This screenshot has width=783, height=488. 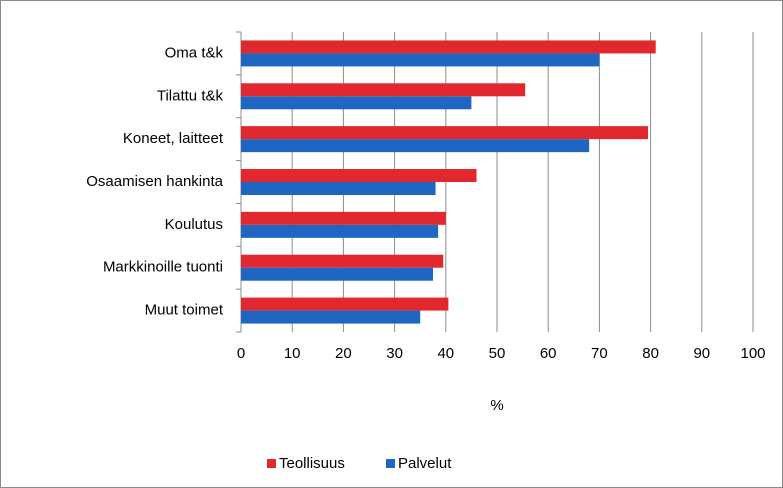 I want to click on x-axis-label: %, so click(x=496, y=405).